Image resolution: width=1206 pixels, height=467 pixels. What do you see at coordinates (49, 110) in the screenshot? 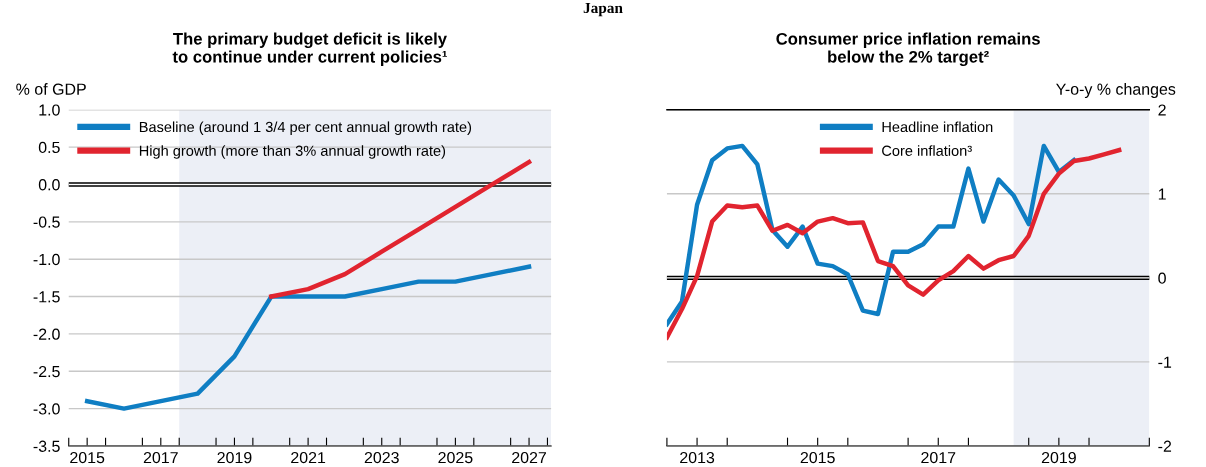
I see `y-tick-label: 1.0` at bounding box center [49, 110].